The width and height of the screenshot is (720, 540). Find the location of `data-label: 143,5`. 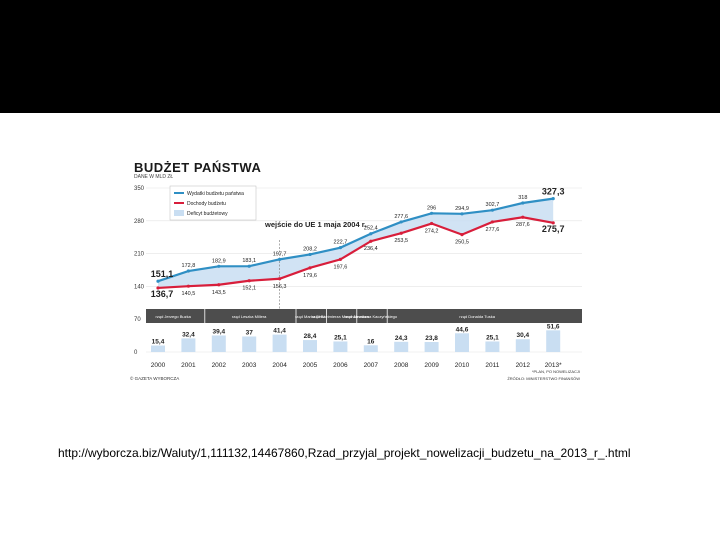

data-label: 143,5 is located at coordinates (219, 293).